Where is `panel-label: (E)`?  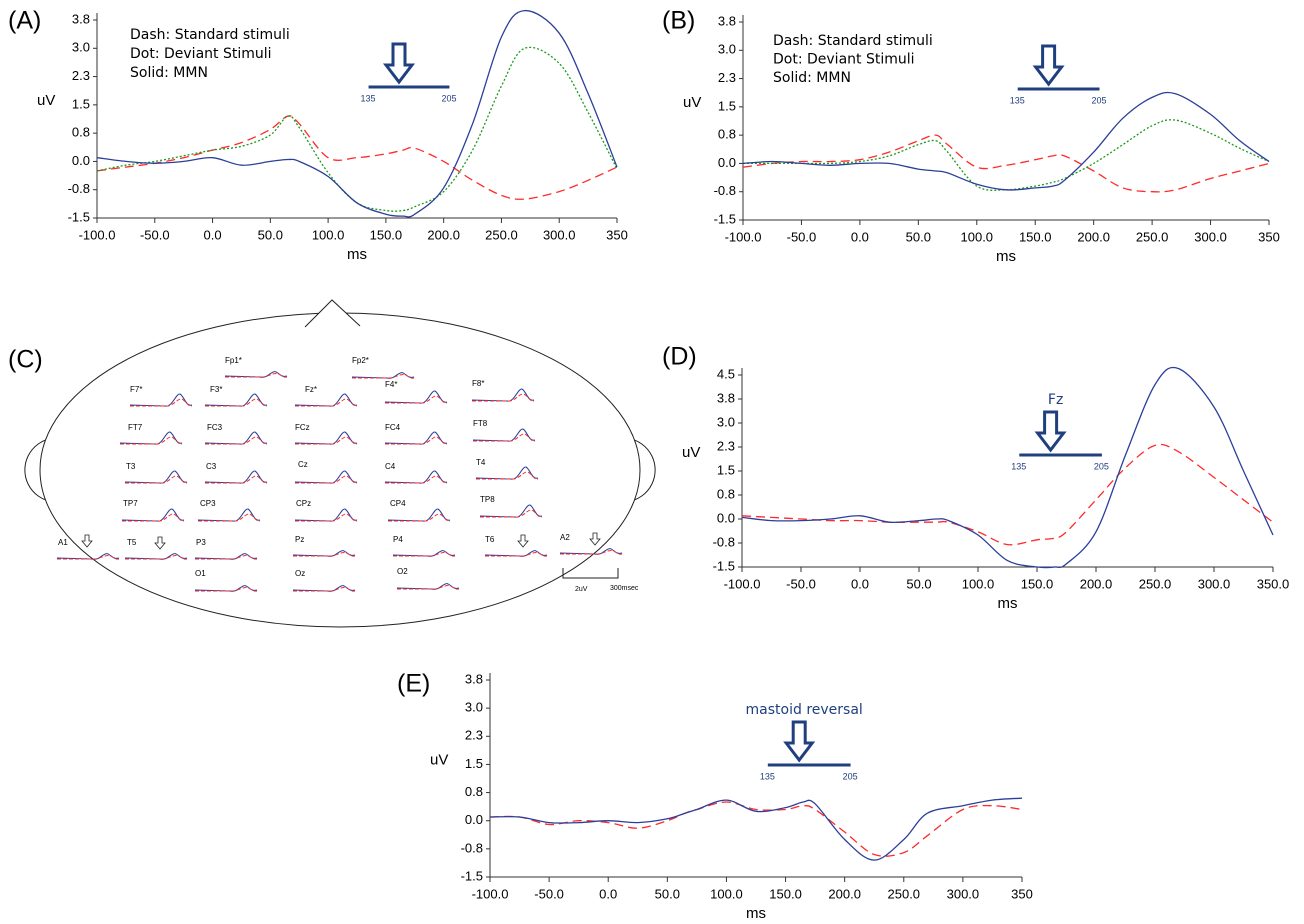 panel-label: (E) is located at coordinates (413, 684).